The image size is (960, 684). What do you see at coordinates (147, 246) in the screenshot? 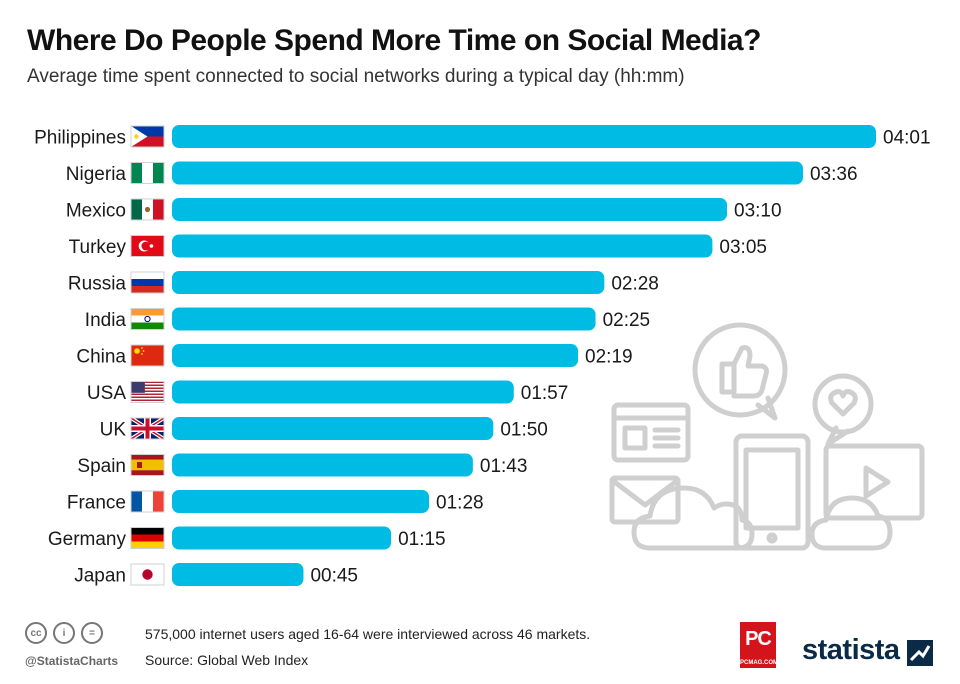
I see `flag-icon-turkey` at bounding box center [147, 246].